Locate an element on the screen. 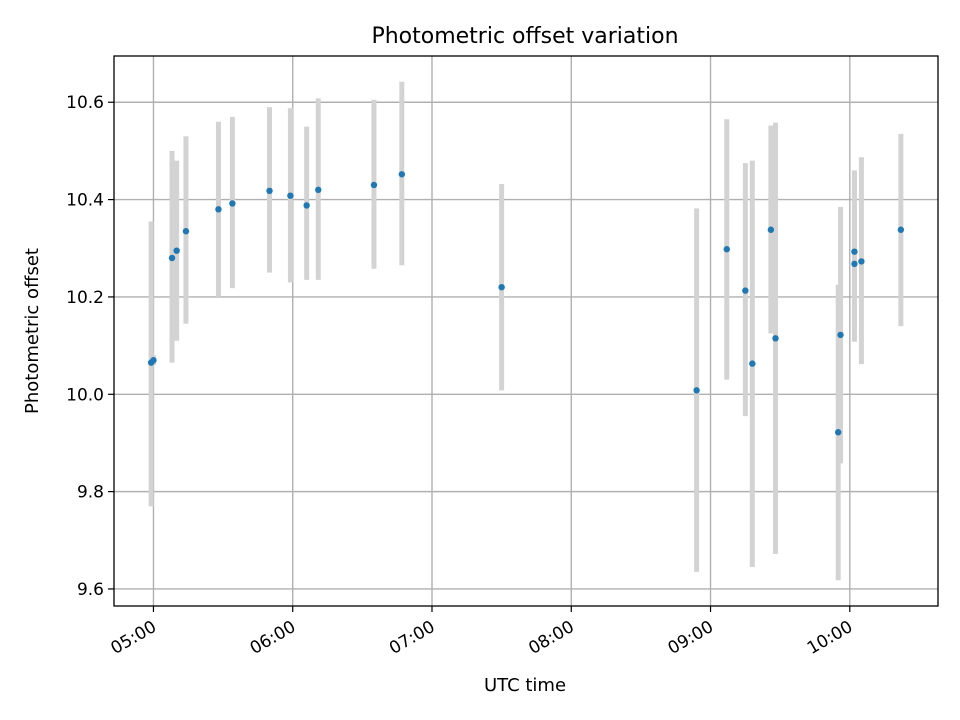 The image size is (960, 720). y-tick-label: 9.8 is located at coordinates (90, 493).